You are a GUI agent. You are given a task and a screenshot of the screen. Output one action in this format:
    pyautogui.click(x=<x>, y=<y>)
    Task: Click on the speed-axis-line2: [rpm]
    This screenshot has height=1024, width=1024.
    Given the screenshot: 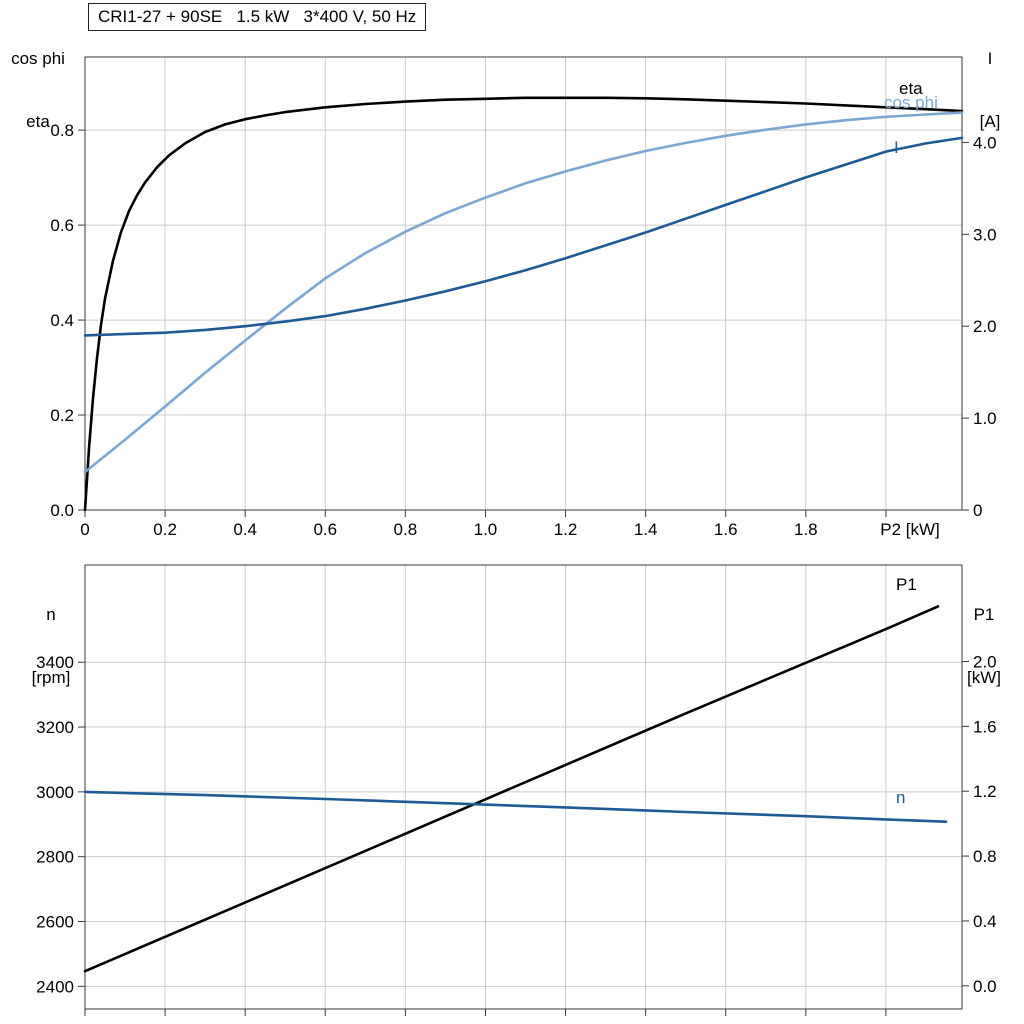 What is the action you would take?
    pyautogui.click(x=51, y=677)
    